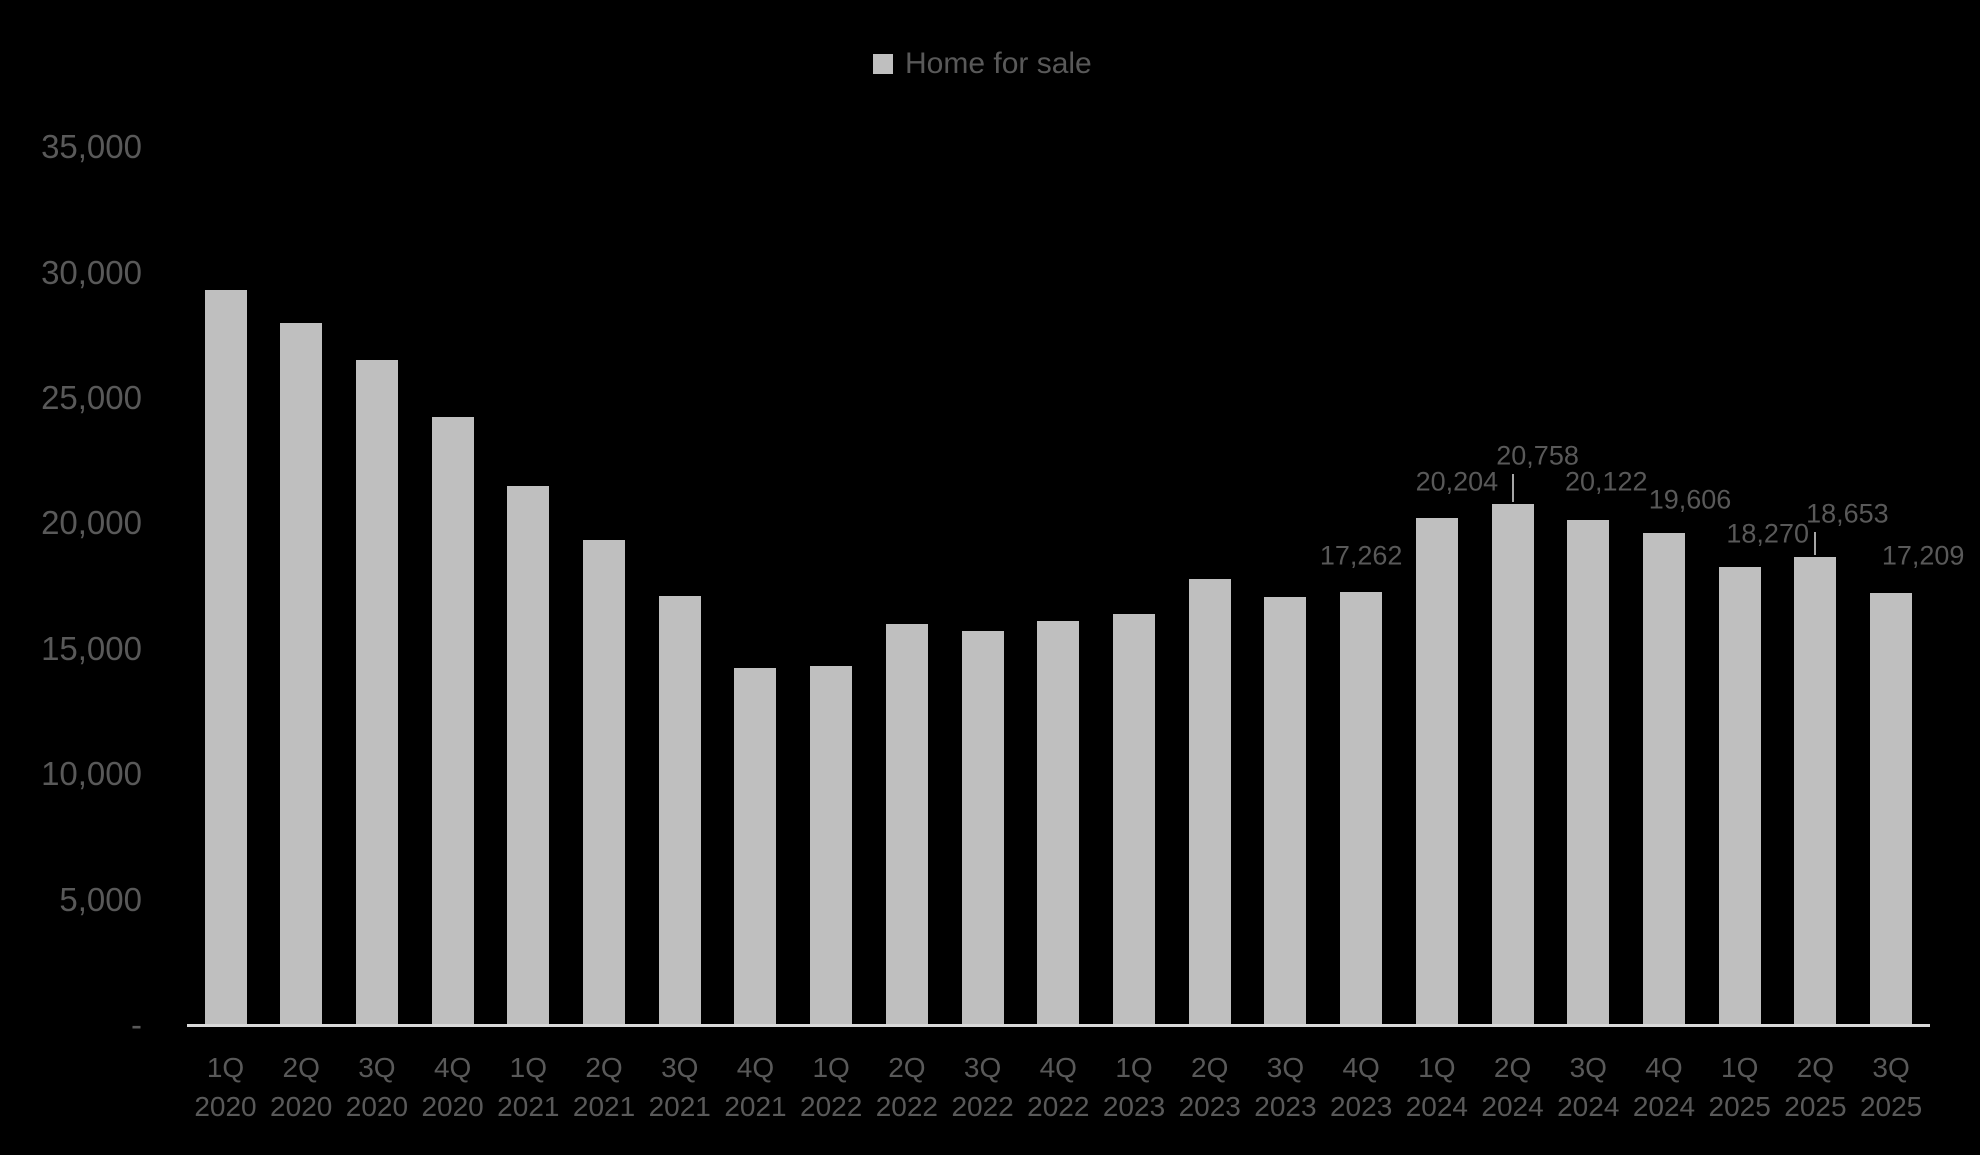 The image size is (1980, 1155). What do you see at coordinates (1664, 1087) in the screenshot?
I see `x-axis-label: 4Q 2024` at bounding box center [1664, 1087].